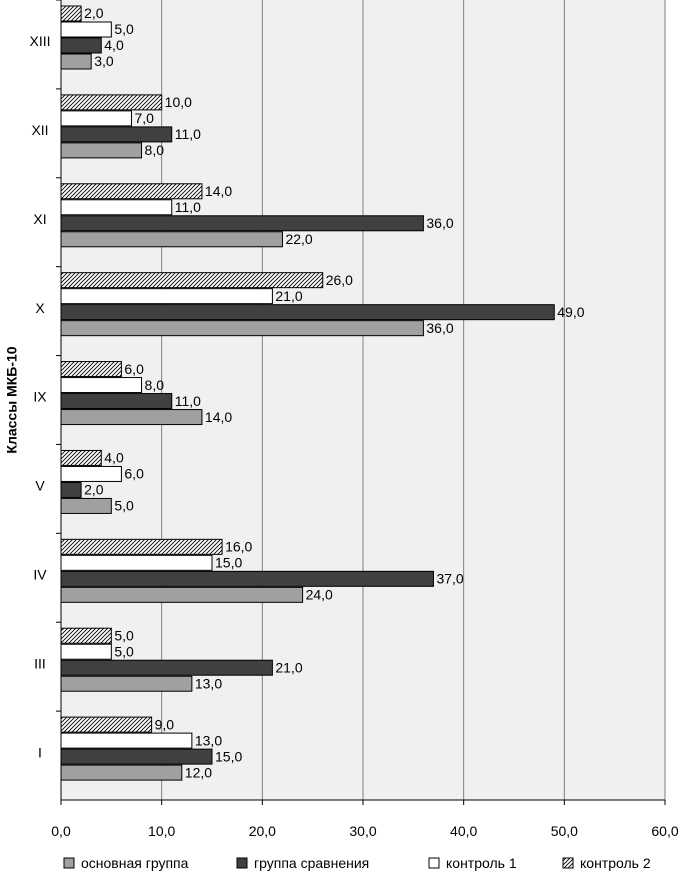 The height and width of the screenshot is (875, 680). What do you see at coordinates (161, 831) in the screenshot?
I see `x-tick-label: 10,0` at bounding box center [161, 831].